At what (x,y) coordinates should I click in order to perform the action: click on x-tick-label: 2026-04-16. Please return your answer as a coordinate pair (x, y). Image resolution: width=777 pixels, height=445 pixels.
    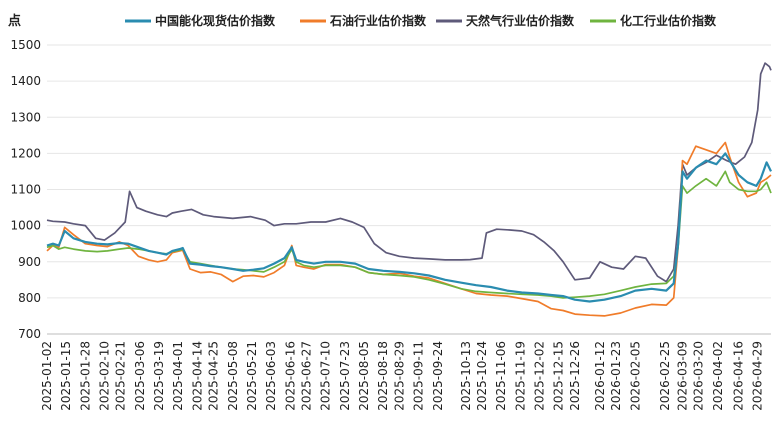
    Looking at the image, I should click on (739, 376).